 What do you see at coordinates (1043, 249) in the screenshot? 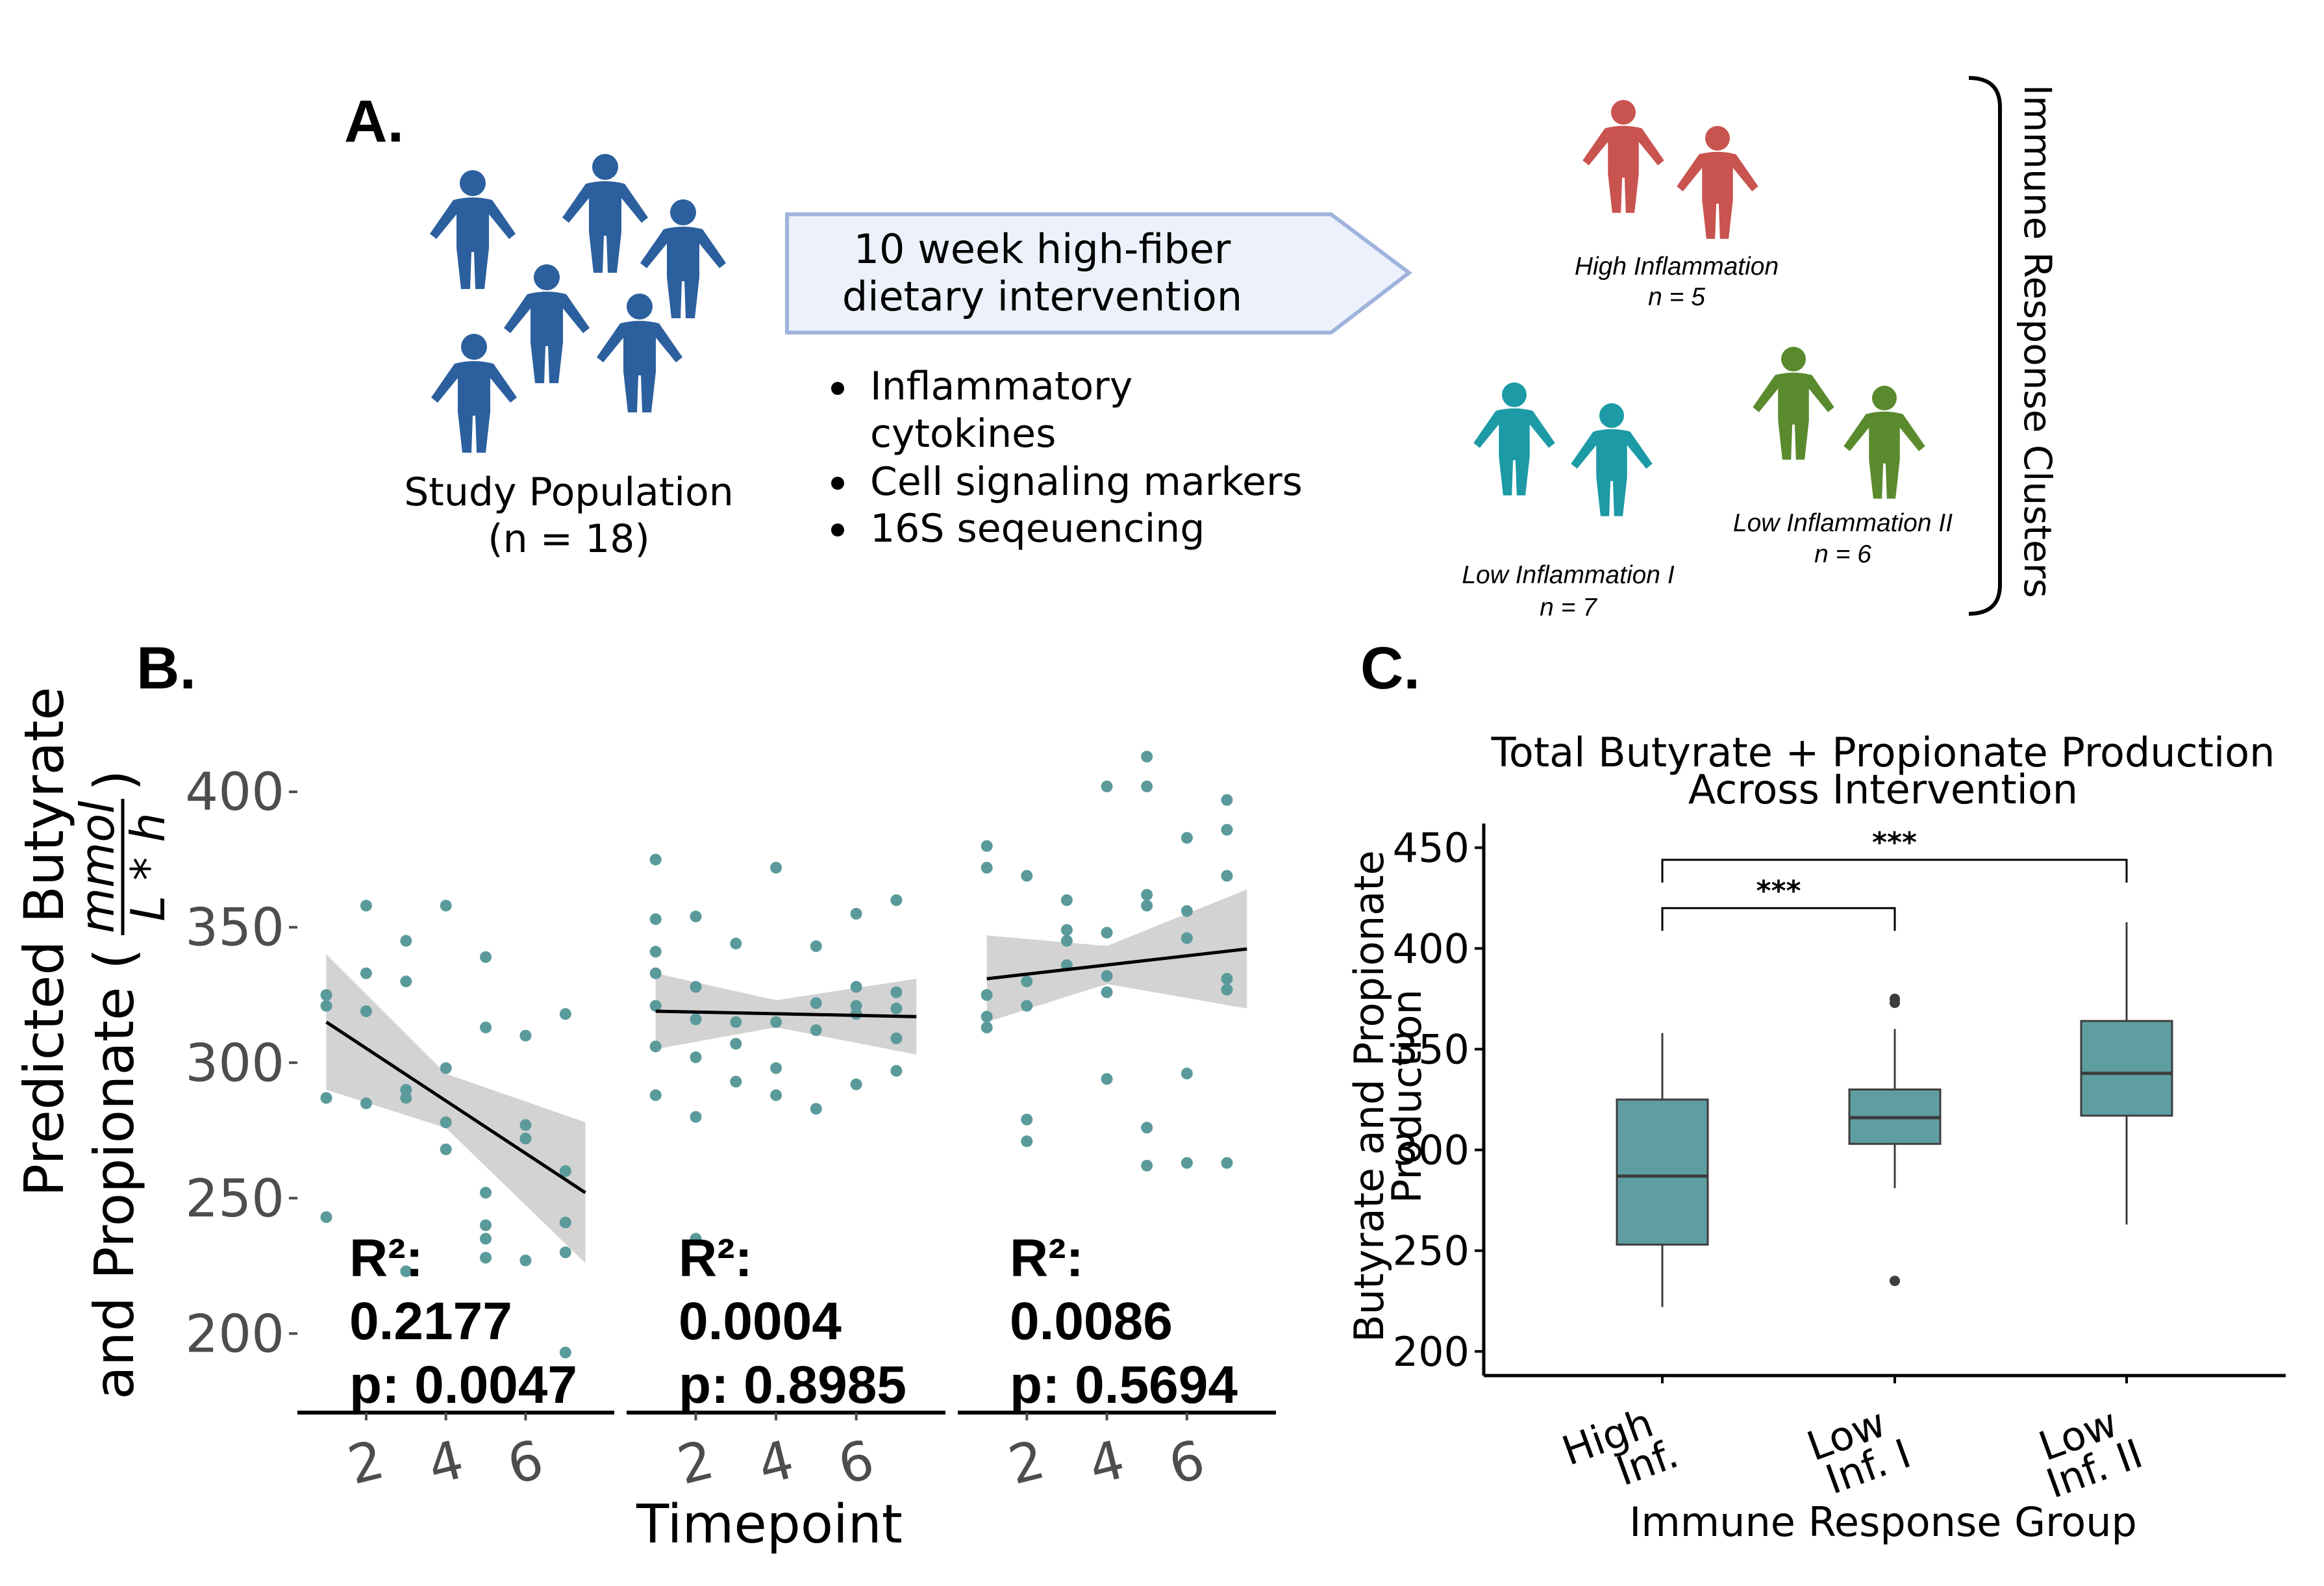
I see `intervention-line-1: 10 week high-fiber` at bounding box center [1043, 249].